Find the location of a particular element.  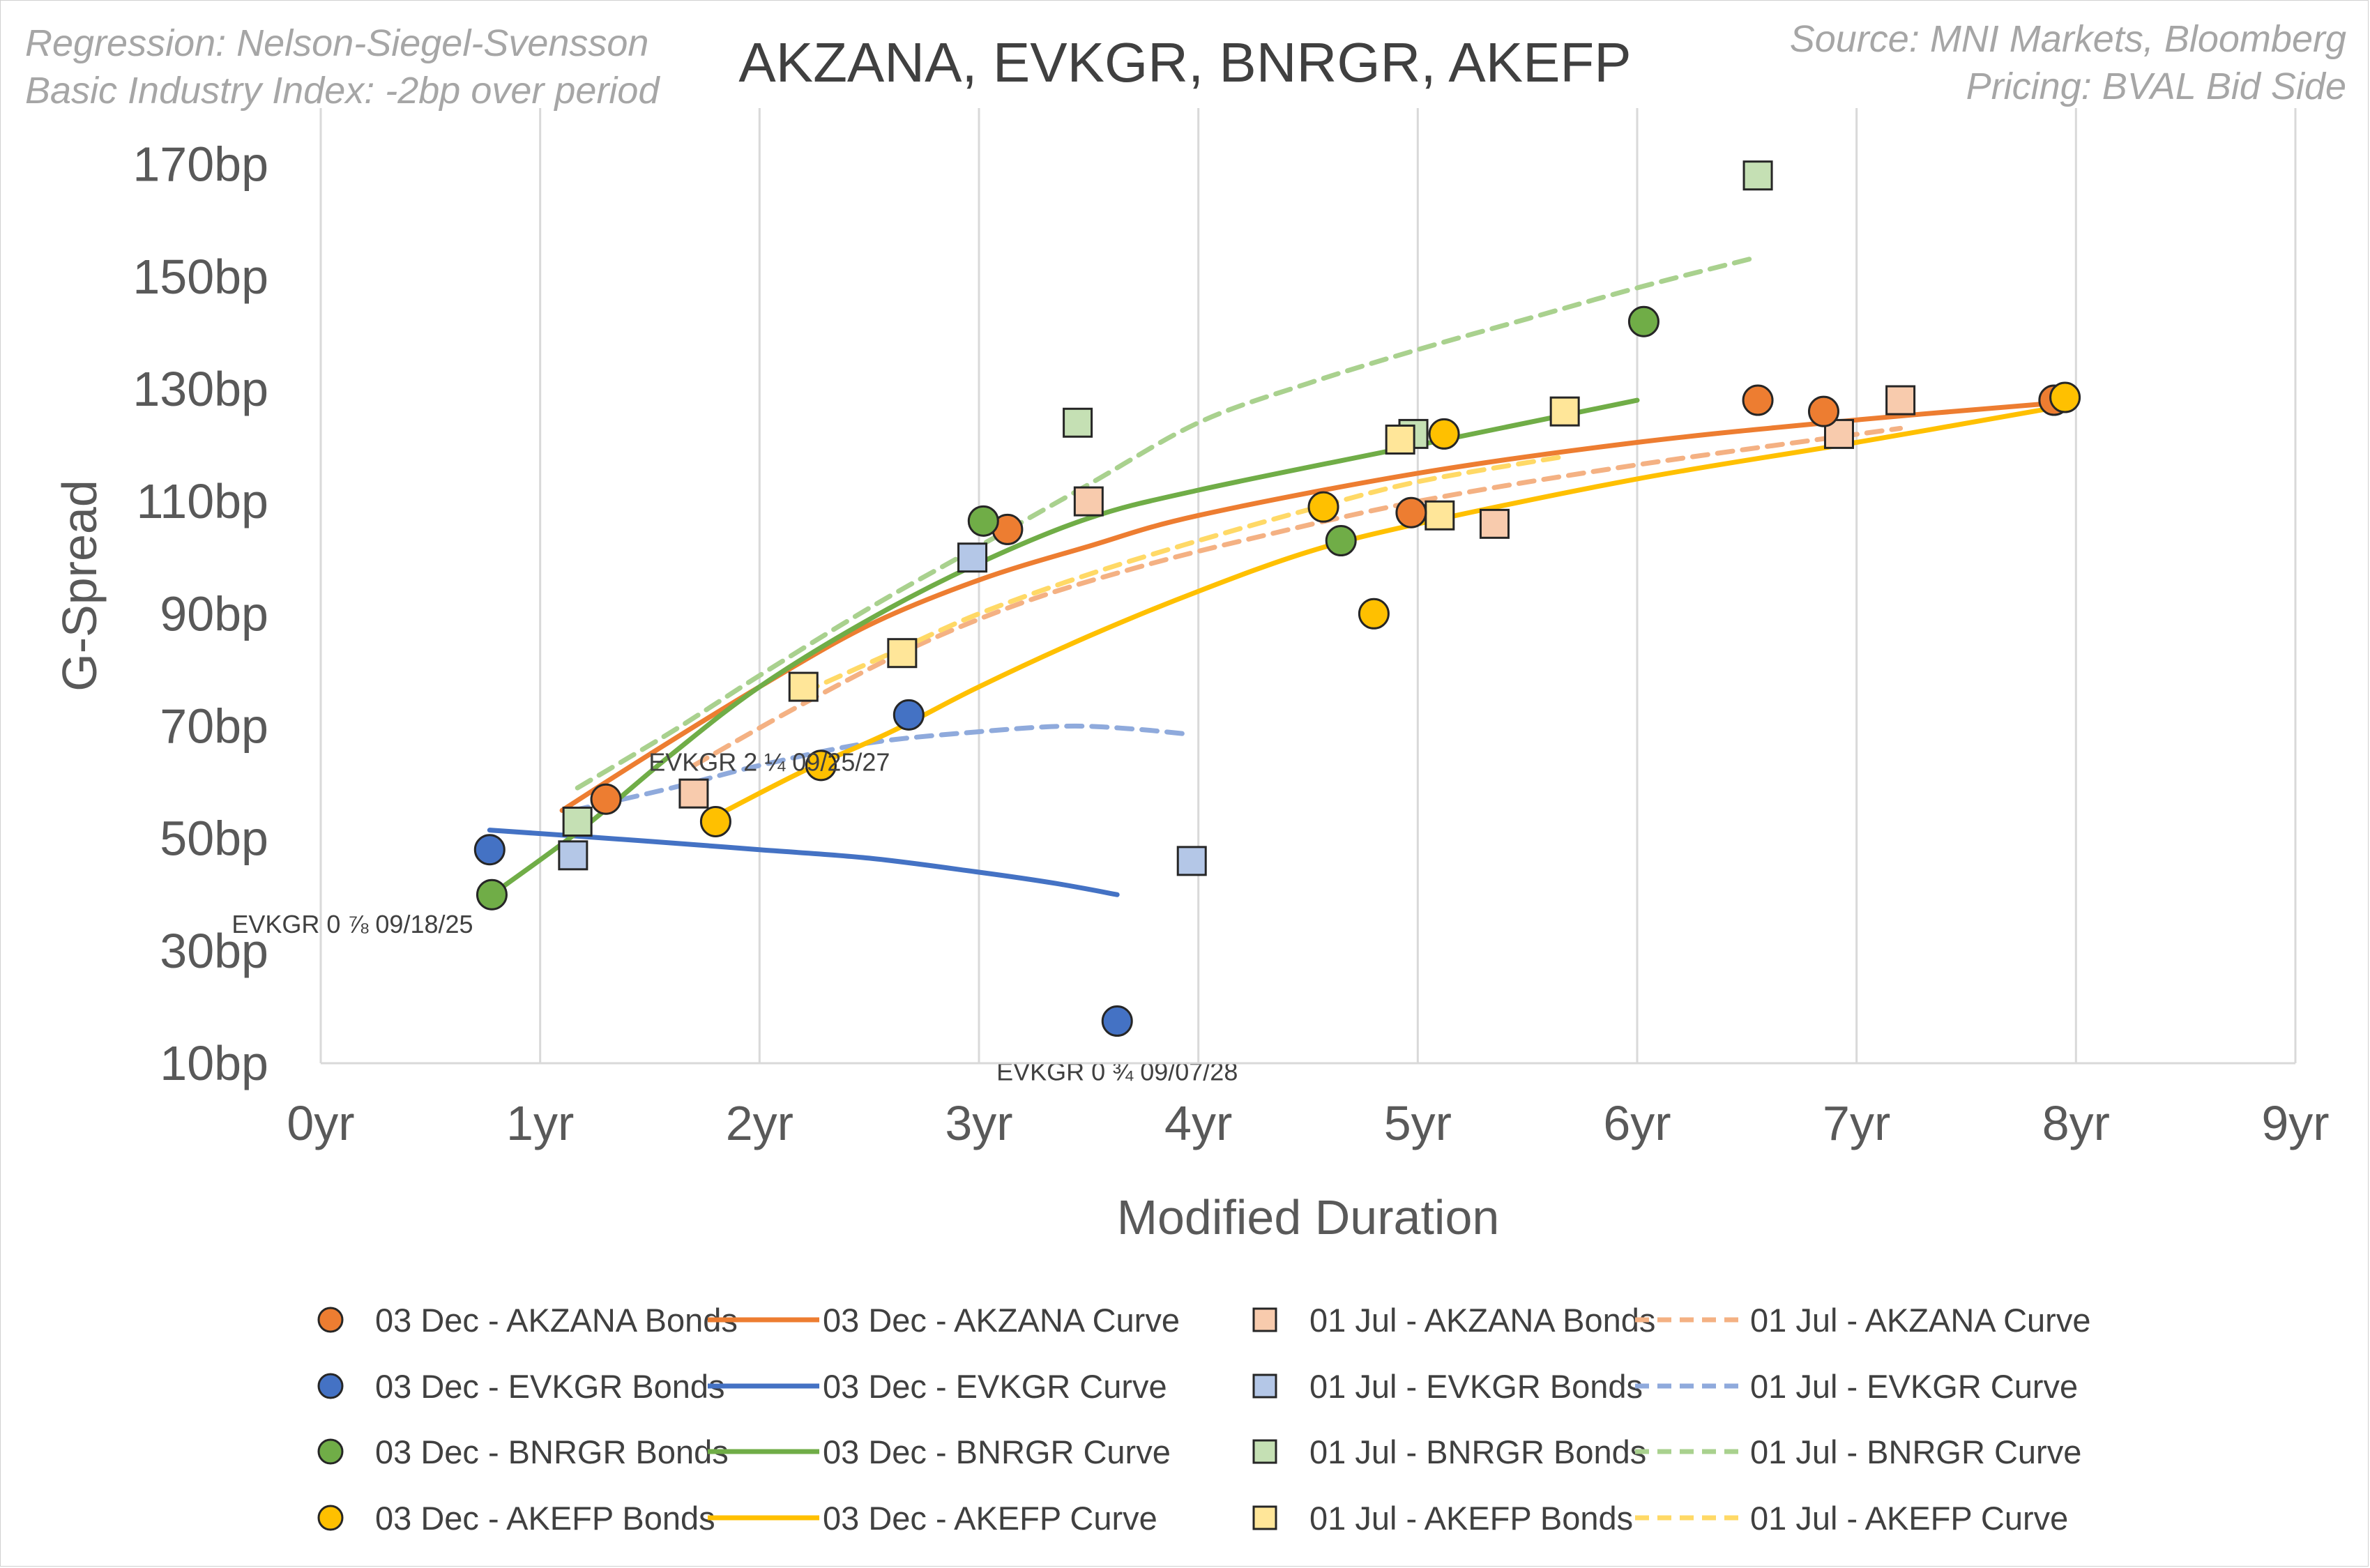

legend-label: 01 Jul - AKZANA Curve is located at coordinates (1920, 1320).